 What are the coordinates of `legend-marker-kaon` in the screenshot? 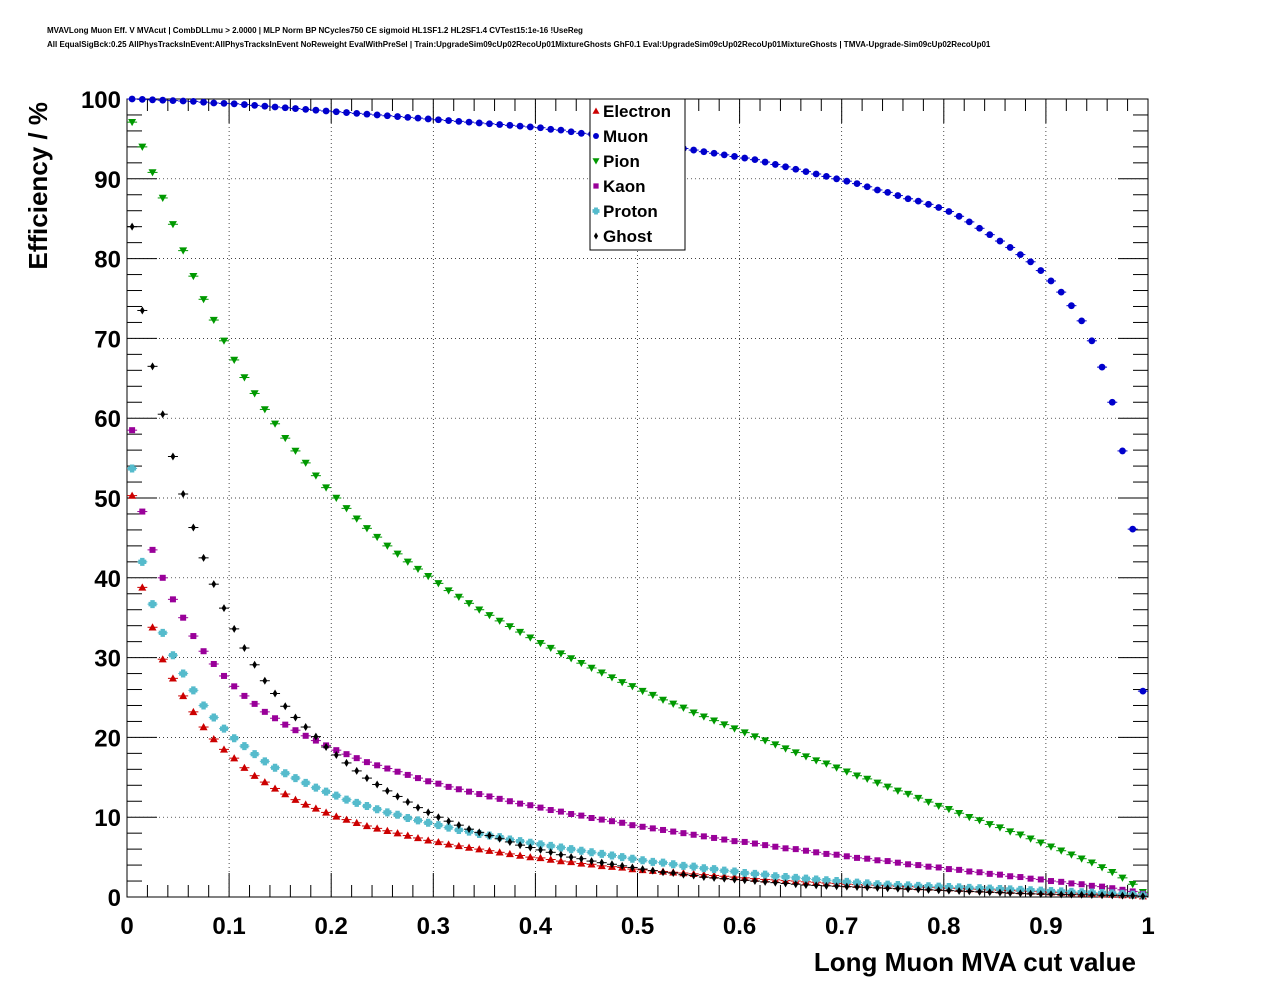 It's located at (596, 186).